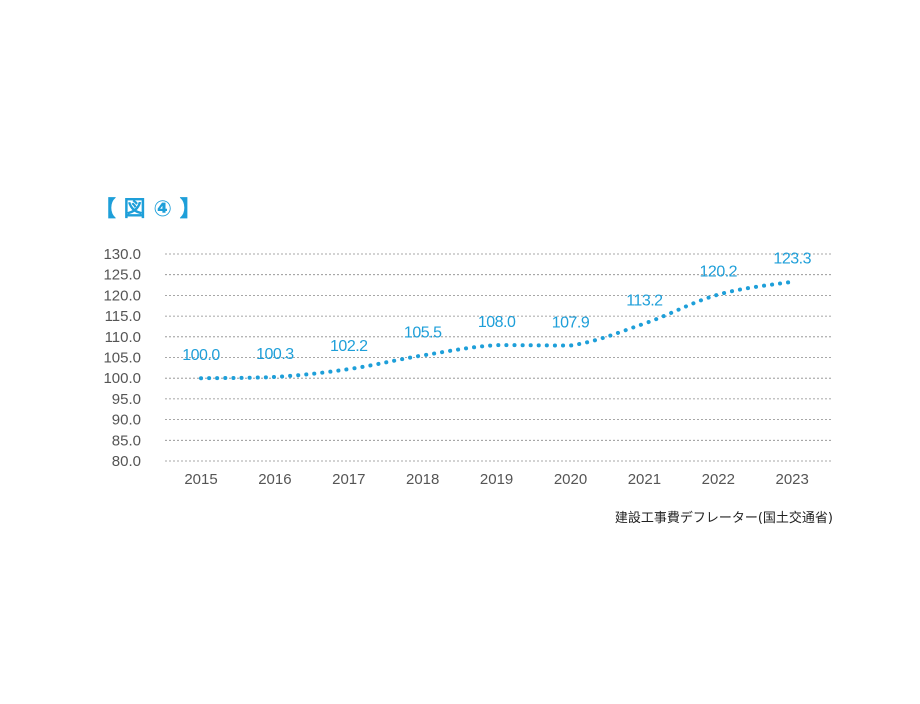  What do you see at coordinates (275, 354) in the screenshot?
I see `data-label: 100.3` at bounding box center [275, 354].